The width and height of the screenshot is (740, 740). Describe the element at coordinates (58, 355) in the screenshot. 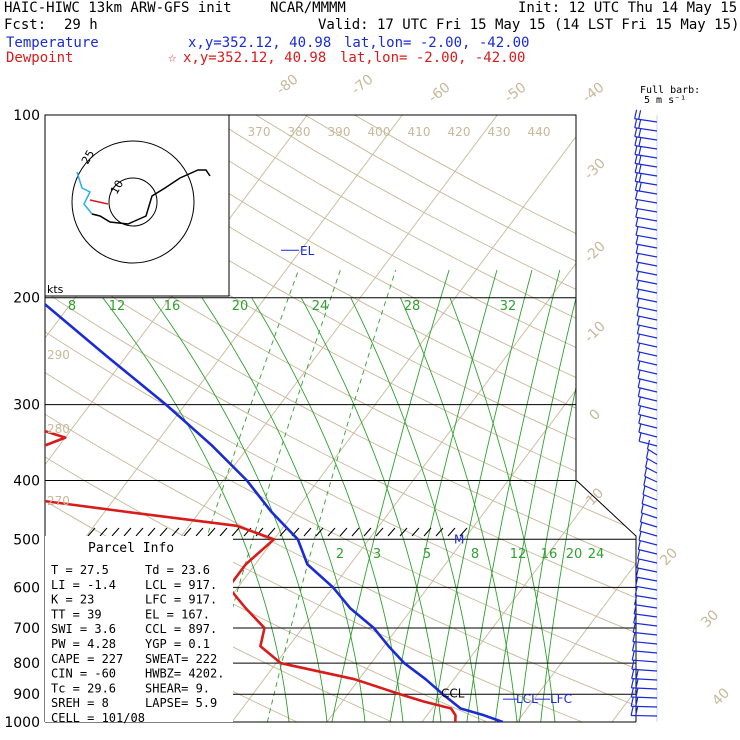

I see `theta-label: 290` at that location.